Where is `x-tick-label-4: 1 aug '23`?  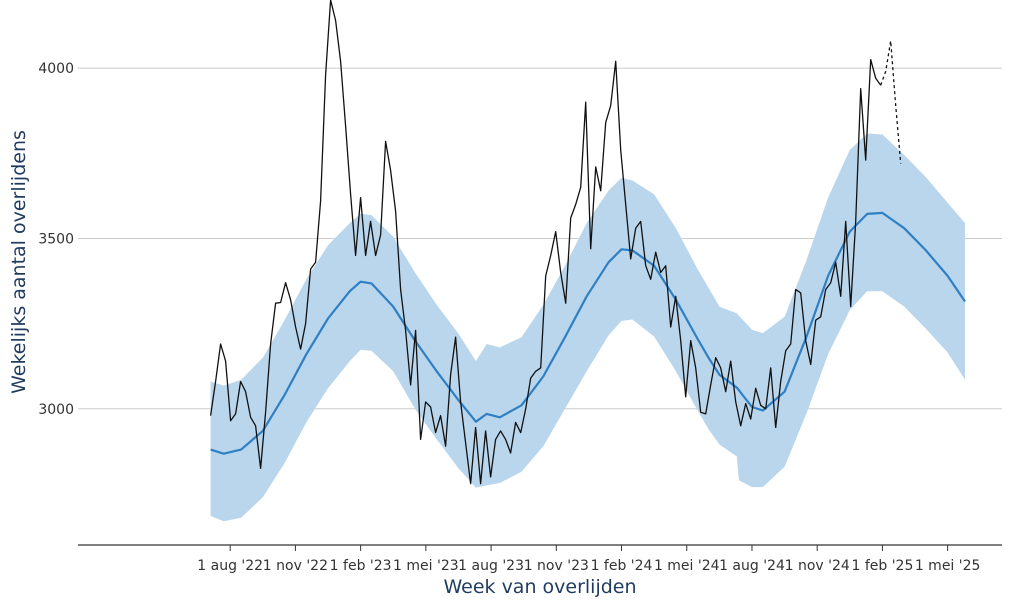 x-tick-label-4: 1 aug '23 is located at coordinates (491, 566).